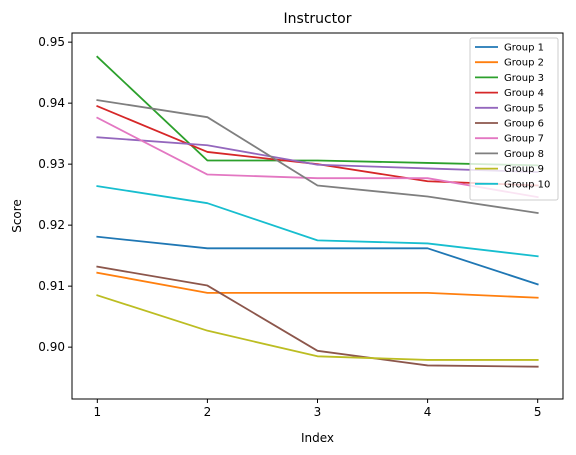  I want to click on x-tick-label: 5, so click(538, 412).